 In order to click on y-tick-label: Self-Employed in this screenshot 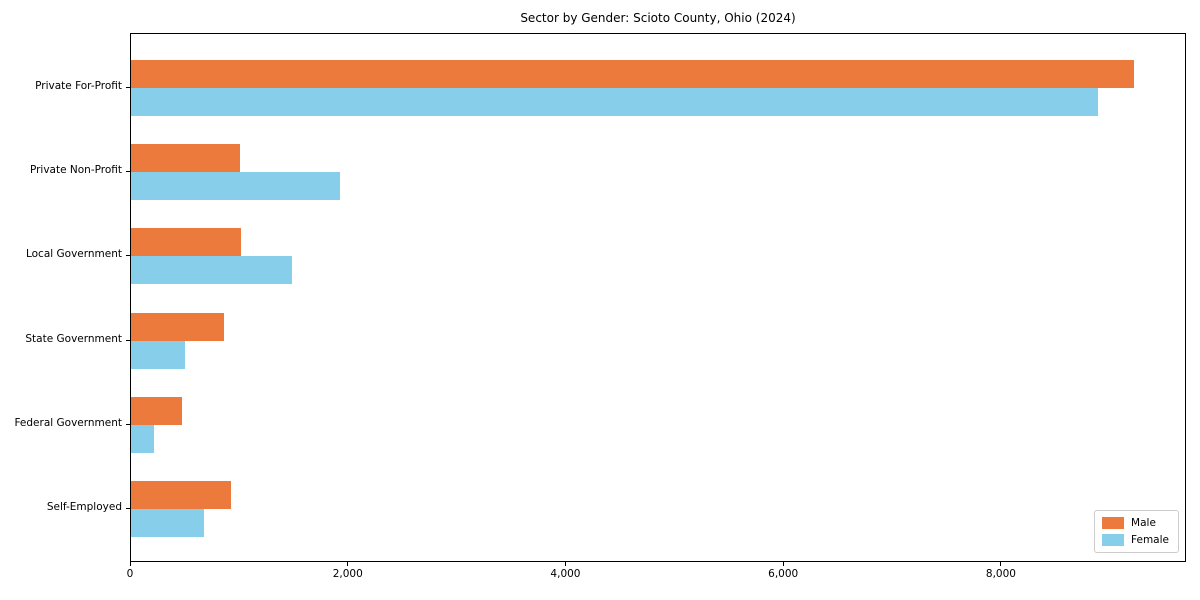, I will do `click(84, 507)`.